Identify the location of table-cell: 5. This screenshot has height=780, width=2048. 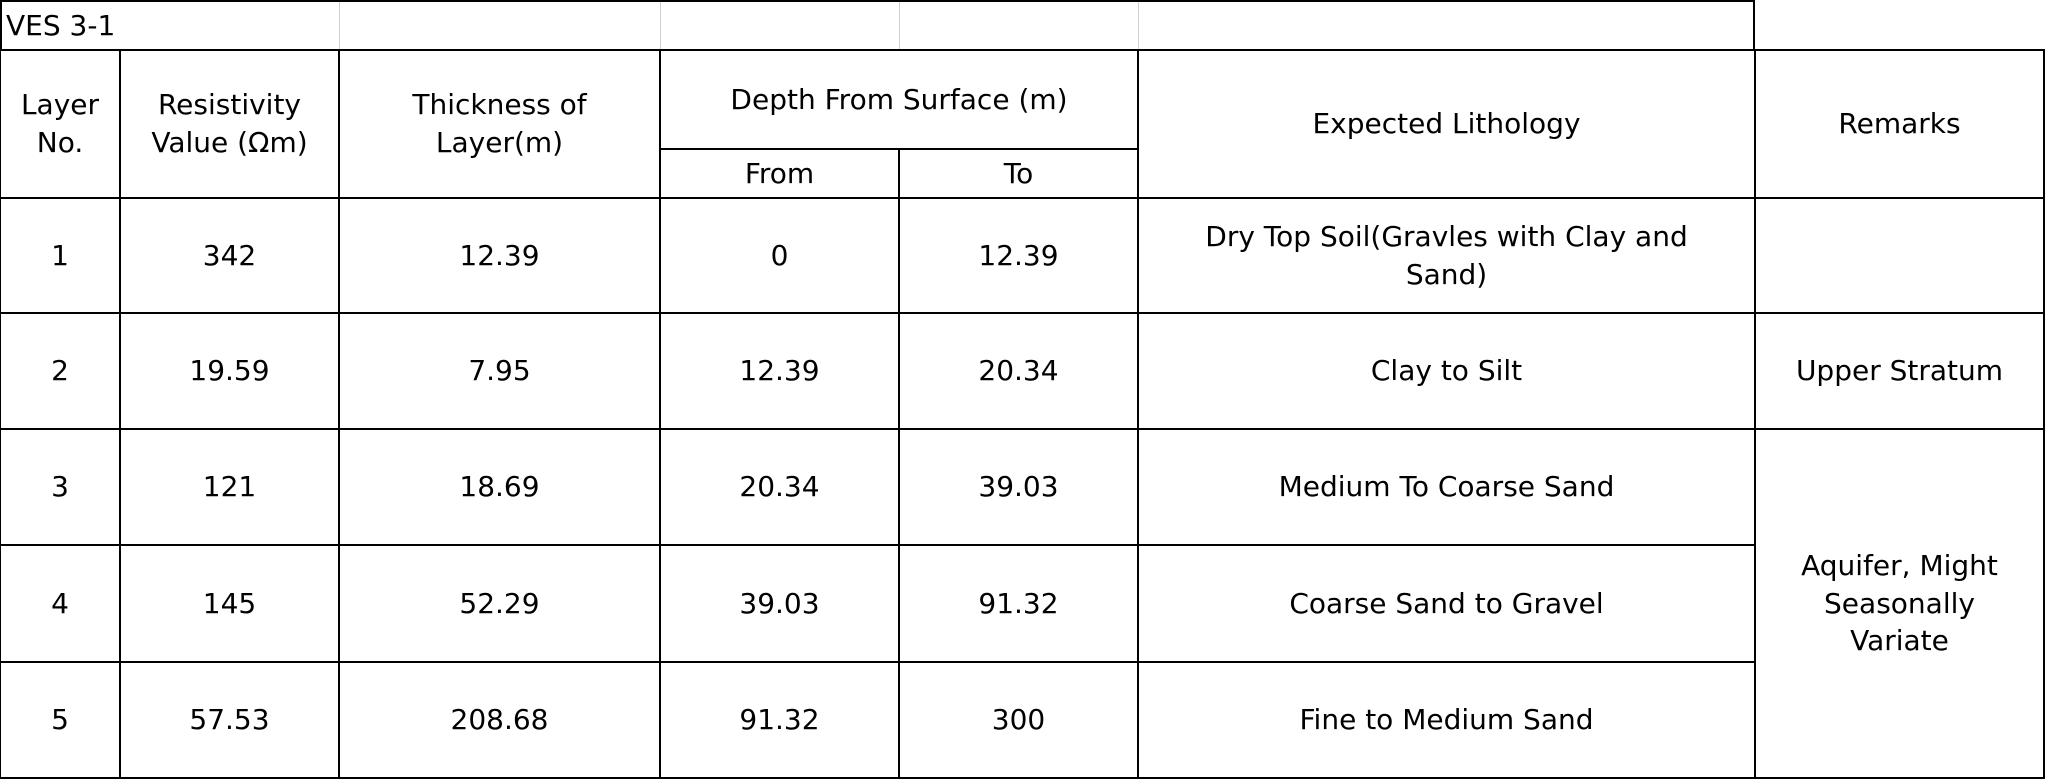
(60, 720).